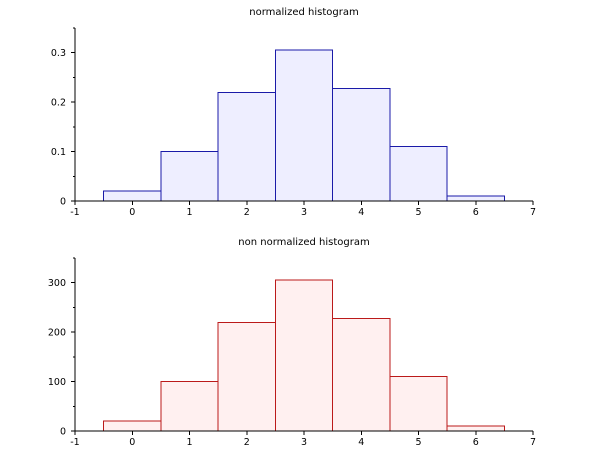  What do you see at coordinates (57, 283) in the screenshot?
I see `y-tick-label: 300` at bounding box center [57, 283].